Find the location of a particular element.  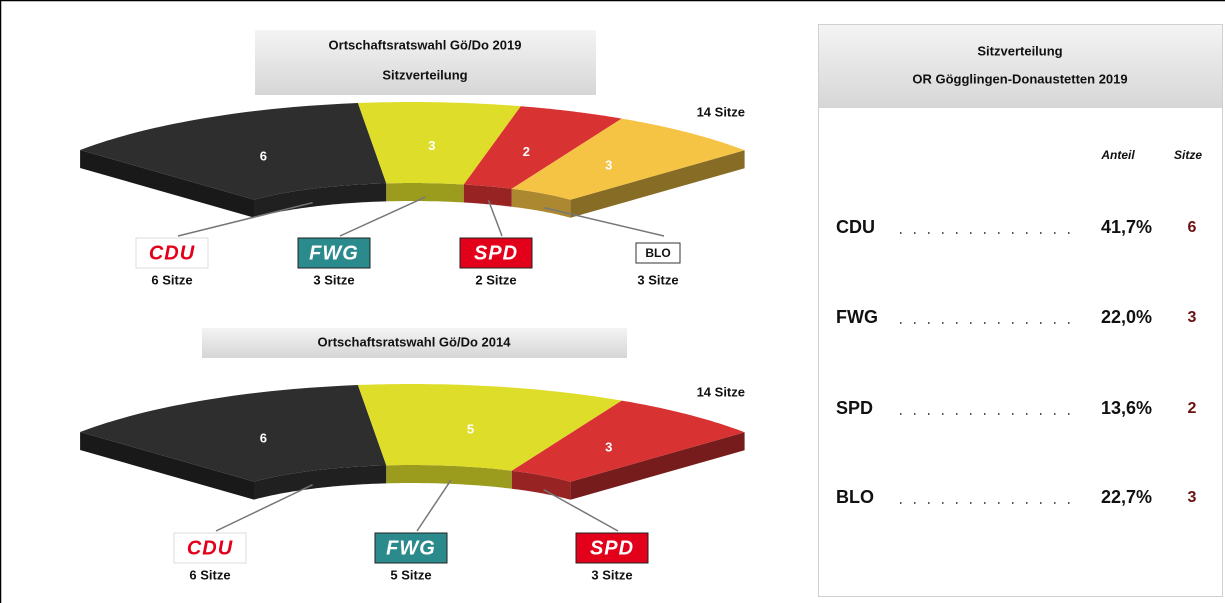

seats: 6 is located at coordinates (1192, 227).